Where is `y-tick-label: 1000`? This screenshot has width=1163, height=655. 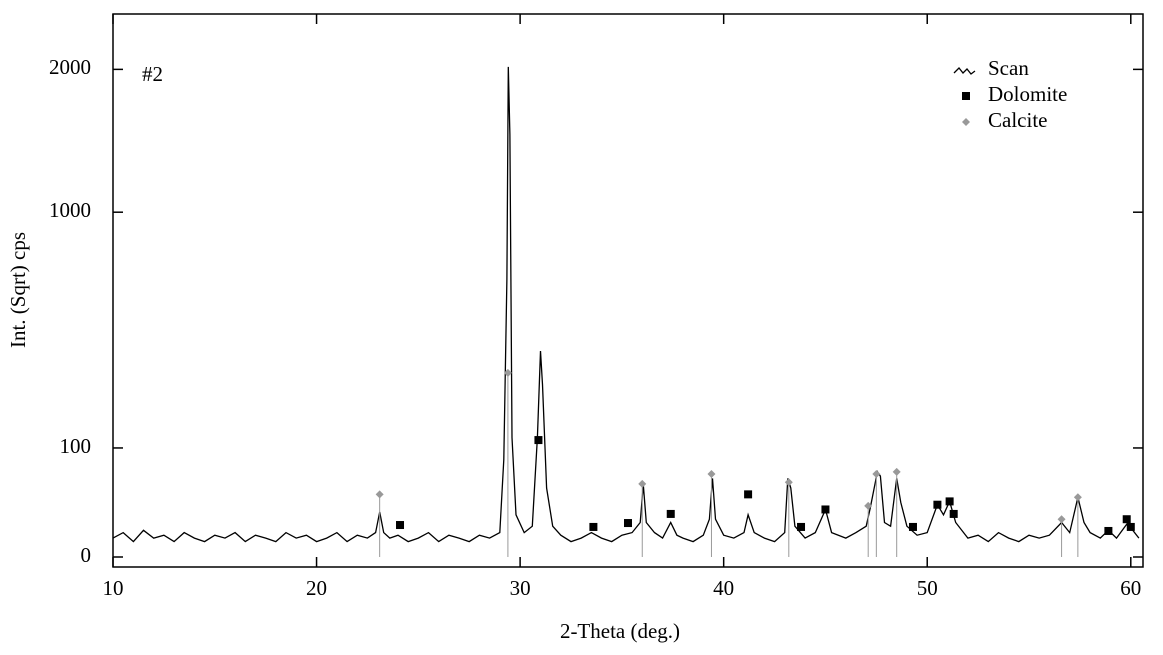 y-tick-label: 1000 is located at coordinates (70, 210).